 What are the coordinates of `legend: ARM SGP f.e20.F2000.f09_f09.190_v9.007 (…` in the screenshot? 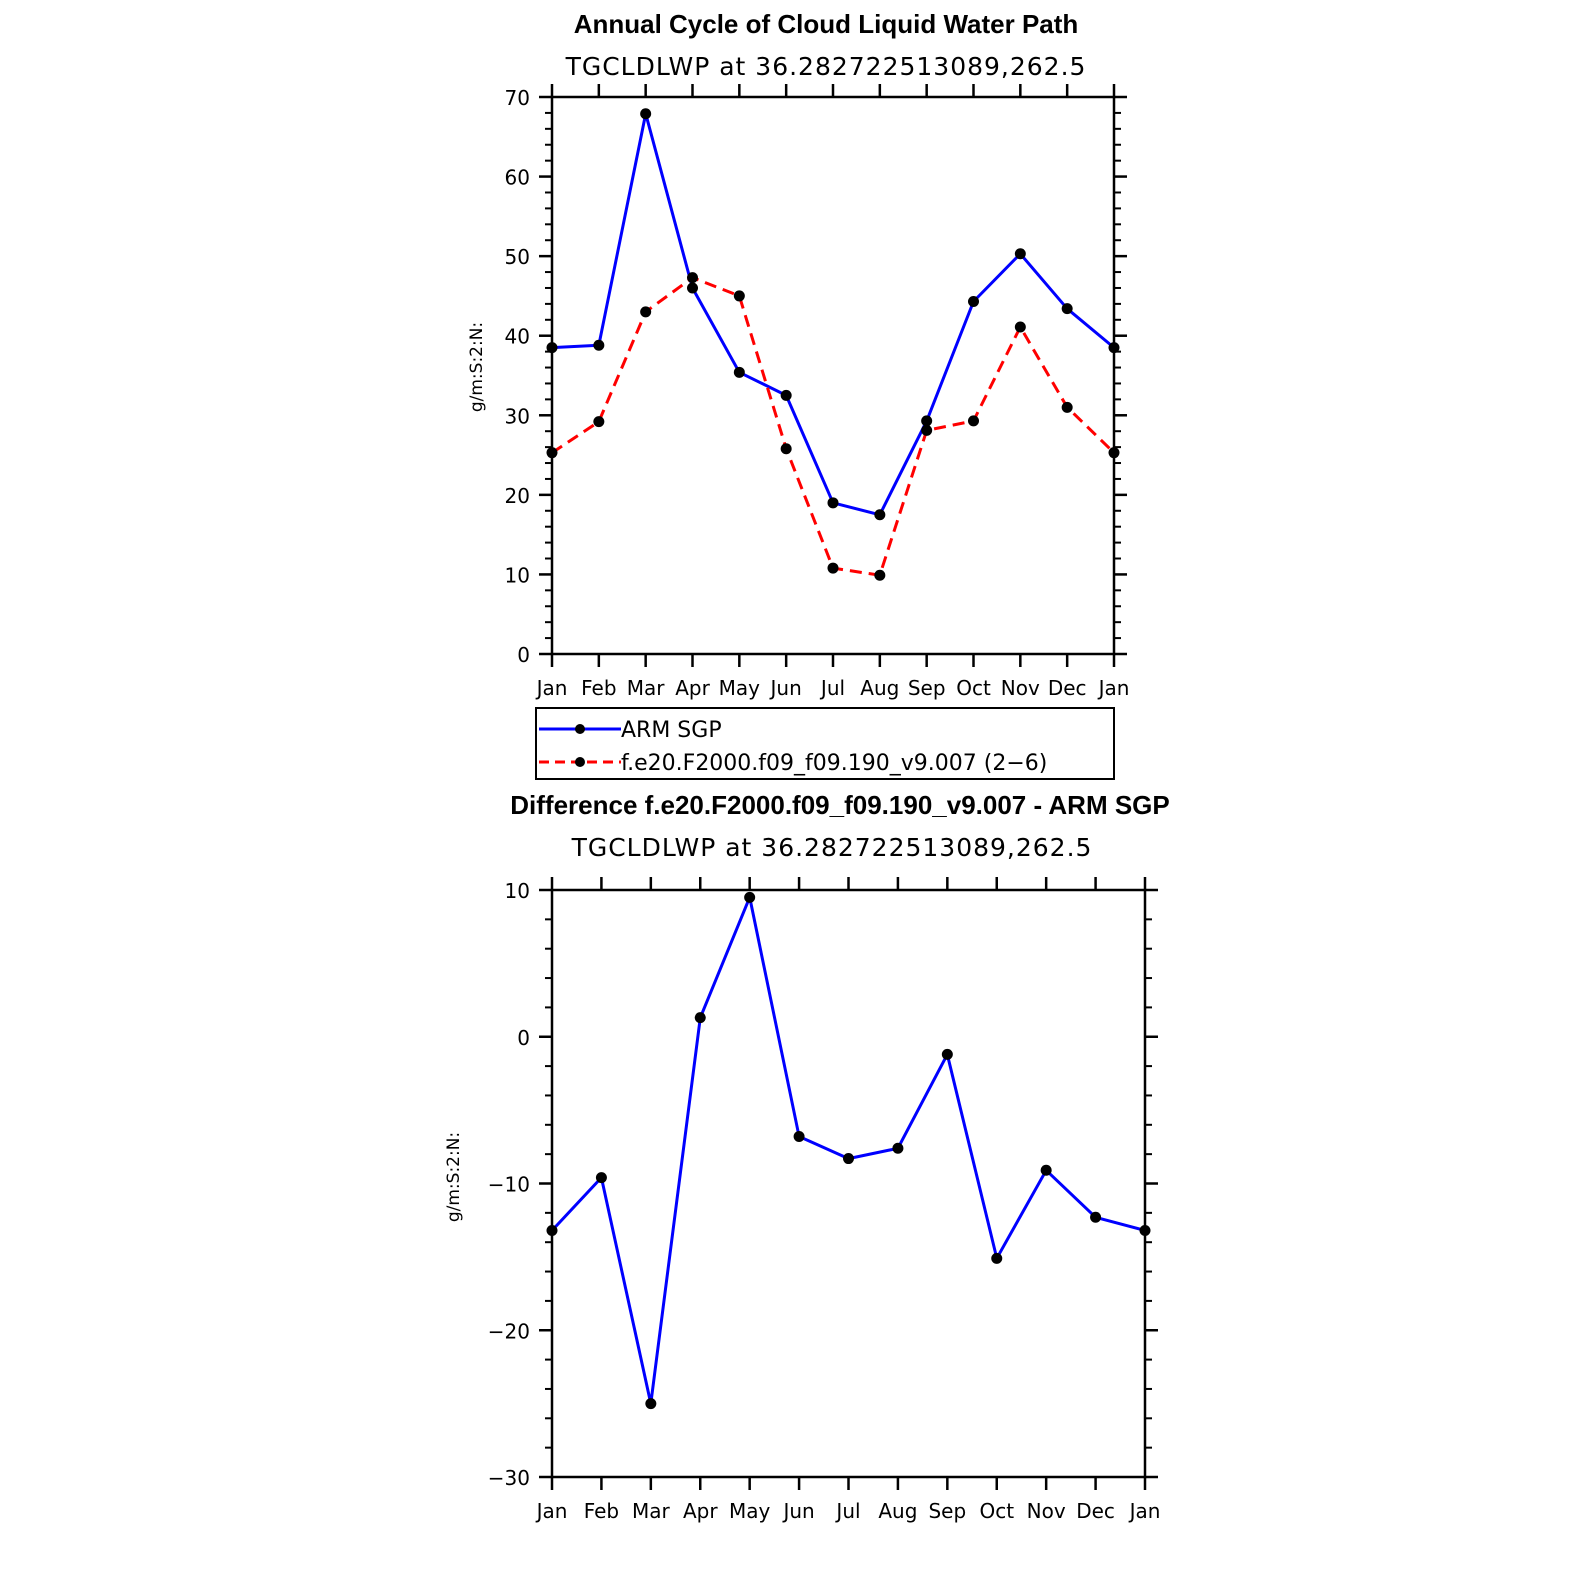 It's located at (825, 743).